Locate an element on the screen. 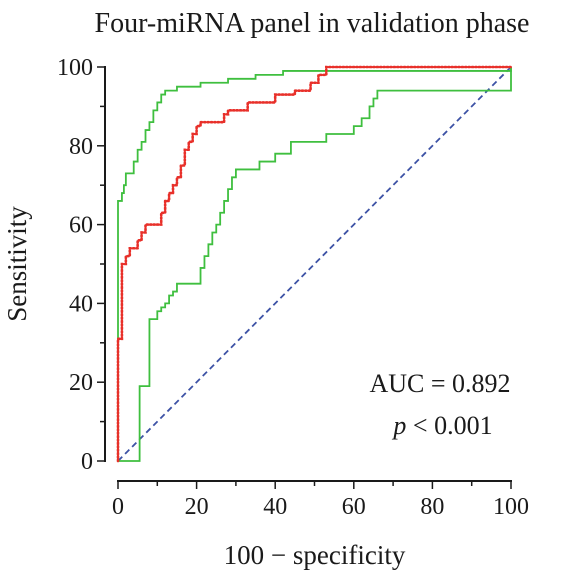  x-tick-label: 20 is located at coordinates (197, 507).